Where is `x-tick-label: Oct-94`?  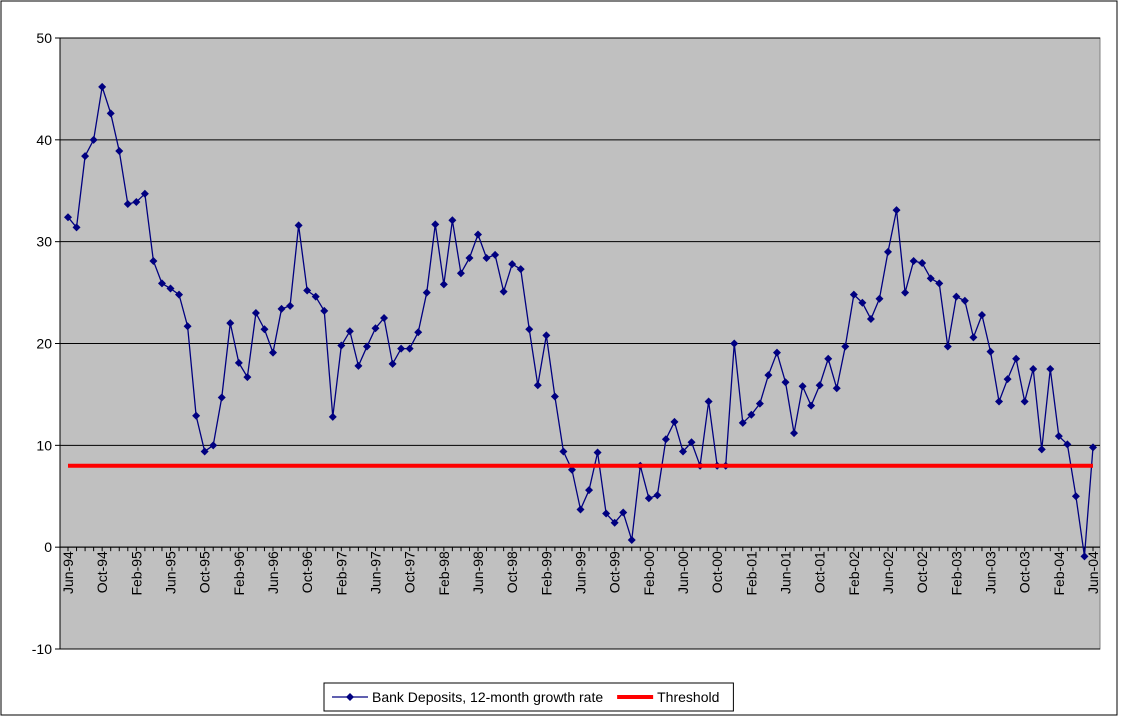 x-tick-label: Oct-94 is located at coordinates (102, 572).